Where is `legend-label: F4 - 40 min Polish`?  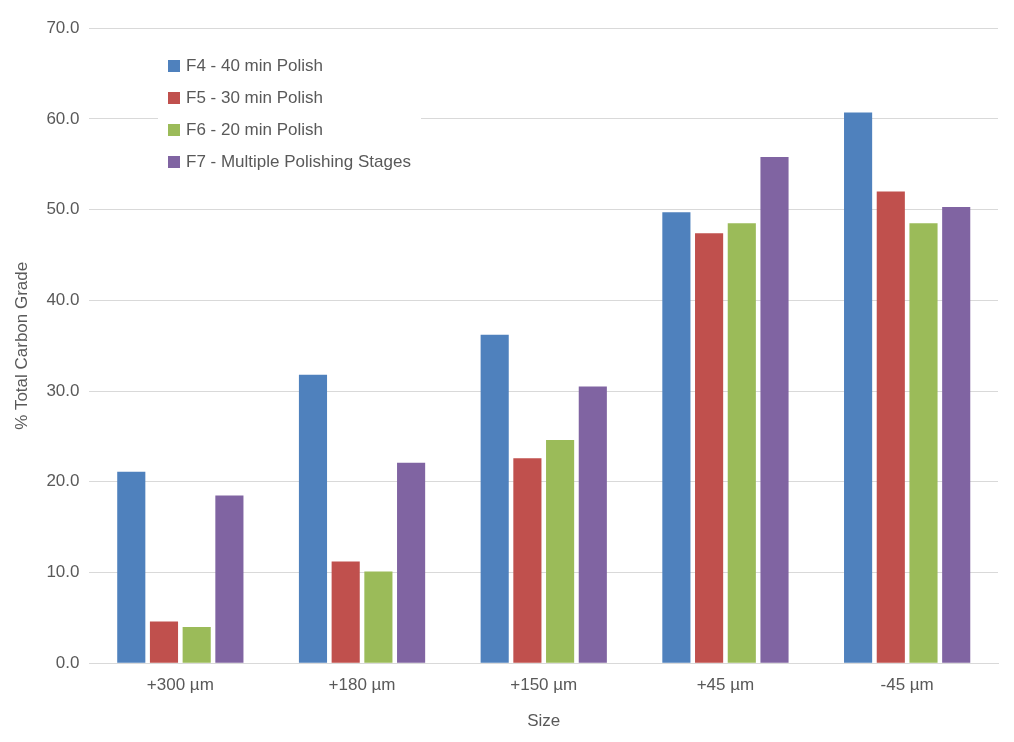 legend-label: F4 - 40 min Polish is located at coordinates (254, 66).